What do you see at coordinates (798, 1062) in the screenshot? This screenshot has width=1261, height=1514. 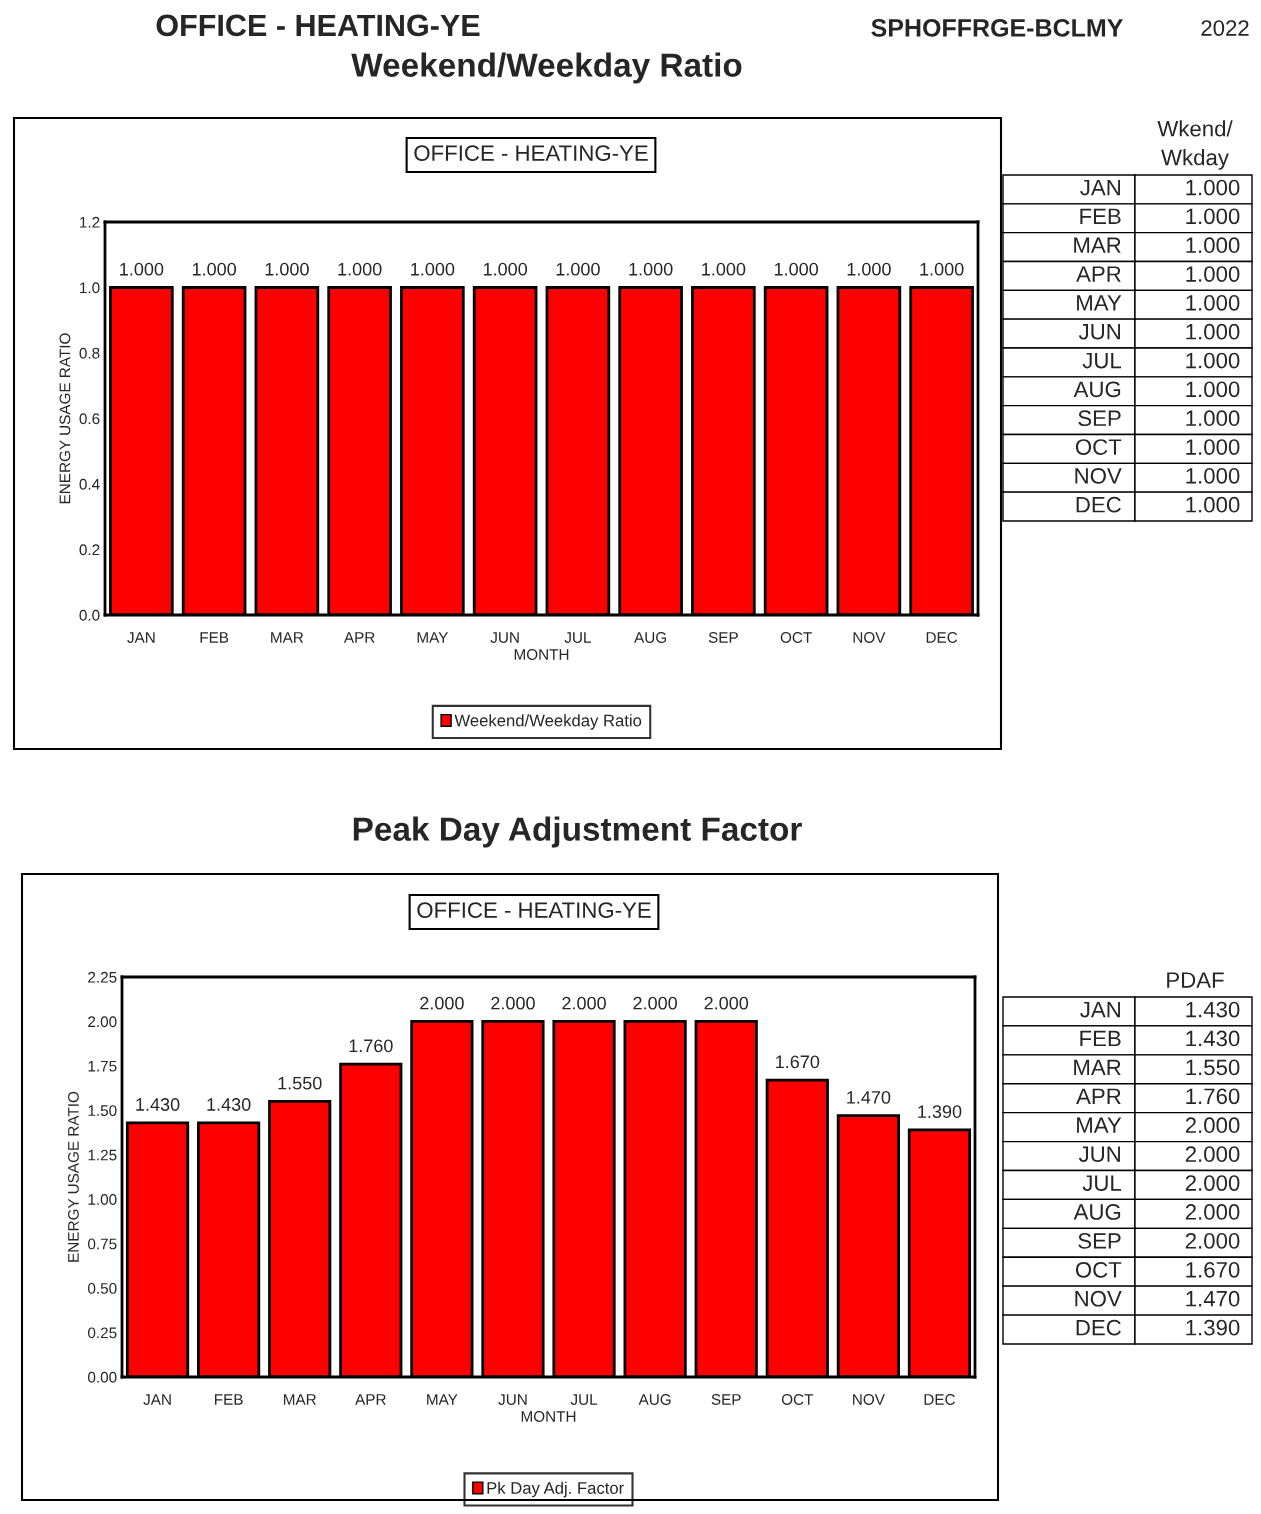 I see `data-label: 1.670` at bounding box center [798, 1062].